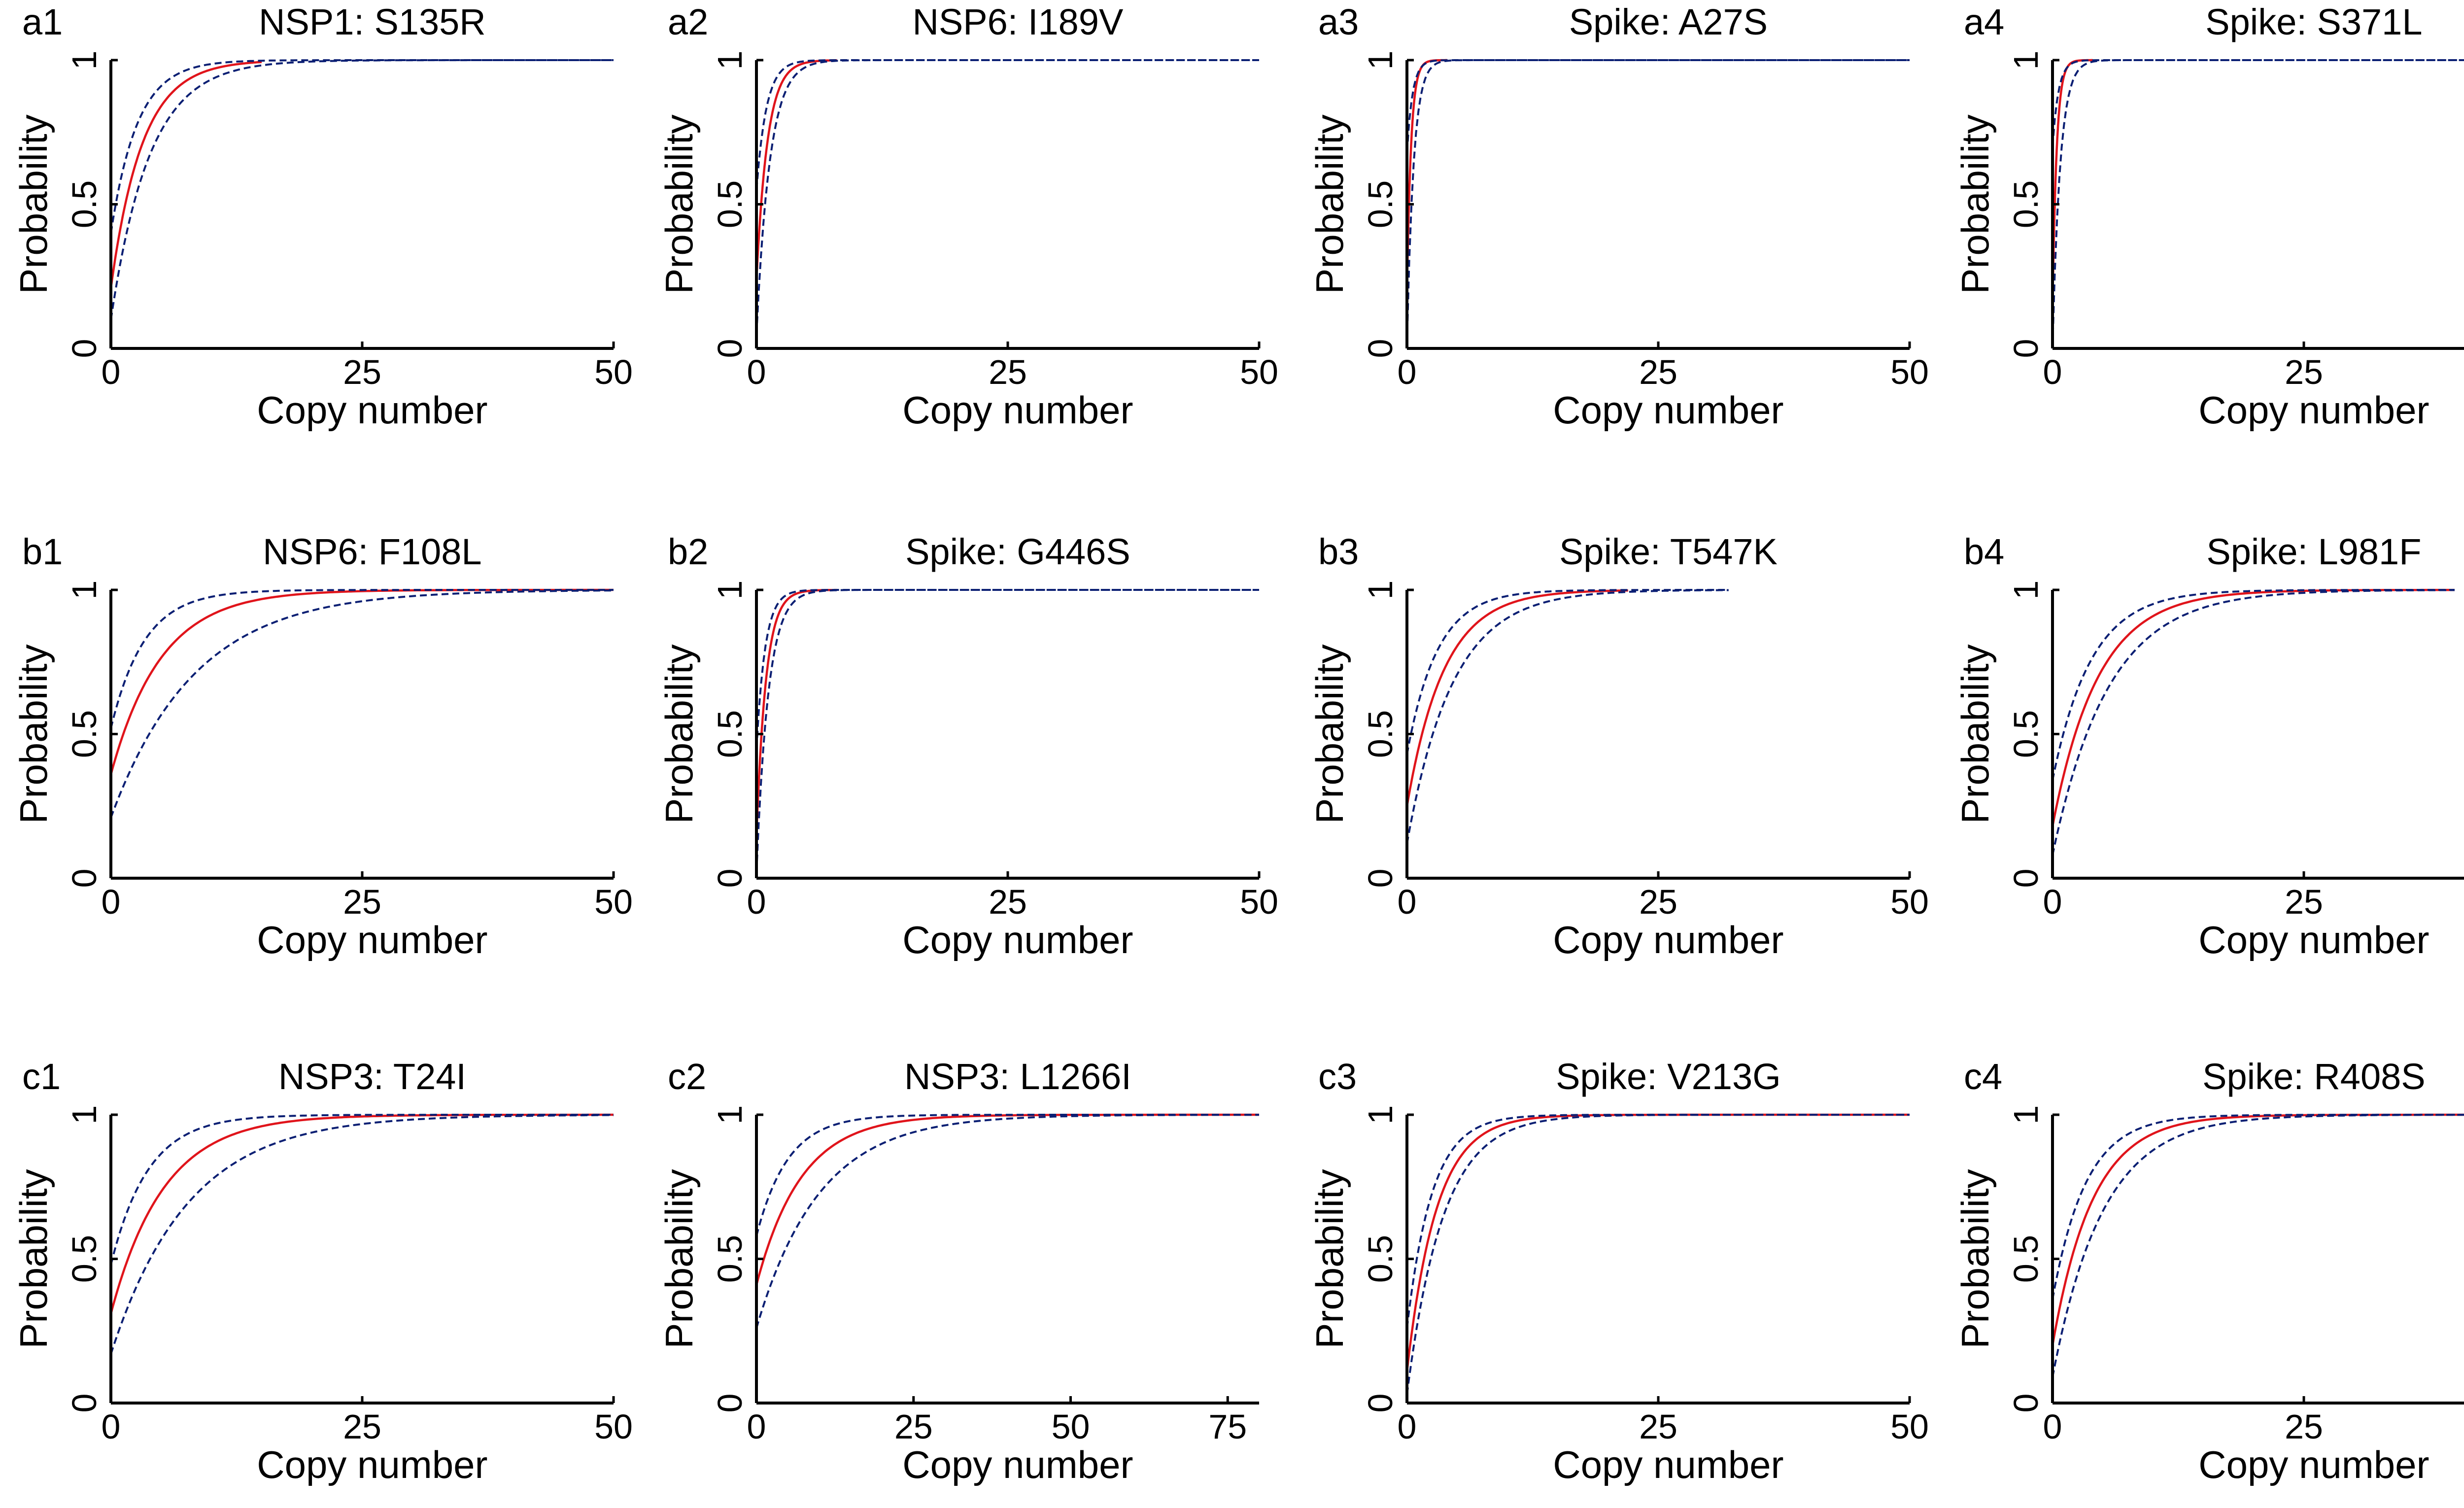 The width and height of the screenshot is (2464, 1508). Describe the element at coordinates (1983, 1076) in the screenshot. I see `panel-label: c4` at that location.